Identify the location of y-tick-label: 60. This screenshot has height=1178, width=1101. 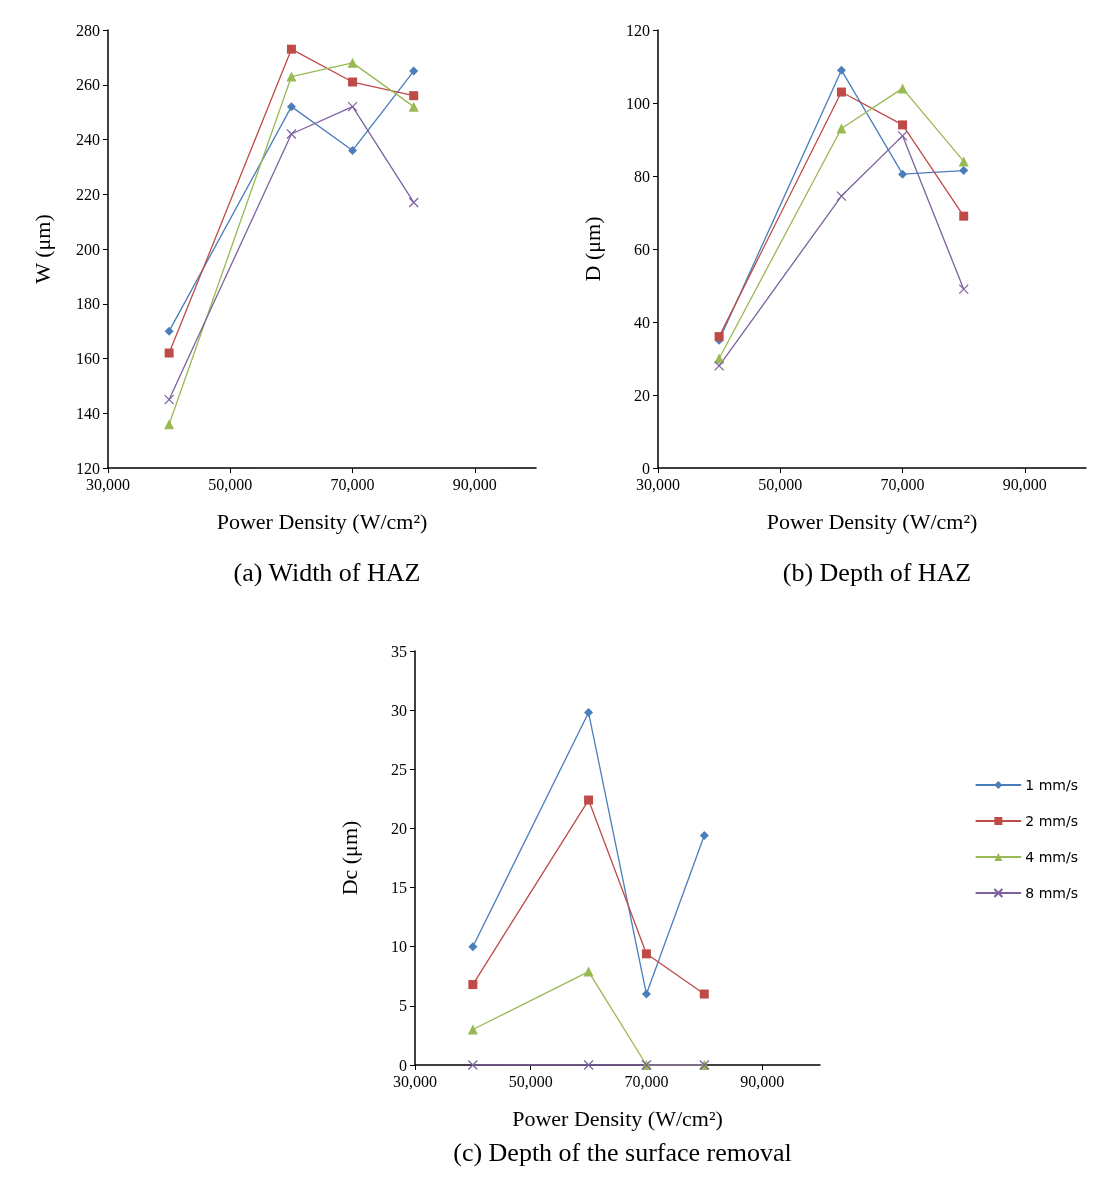
(642, 249).